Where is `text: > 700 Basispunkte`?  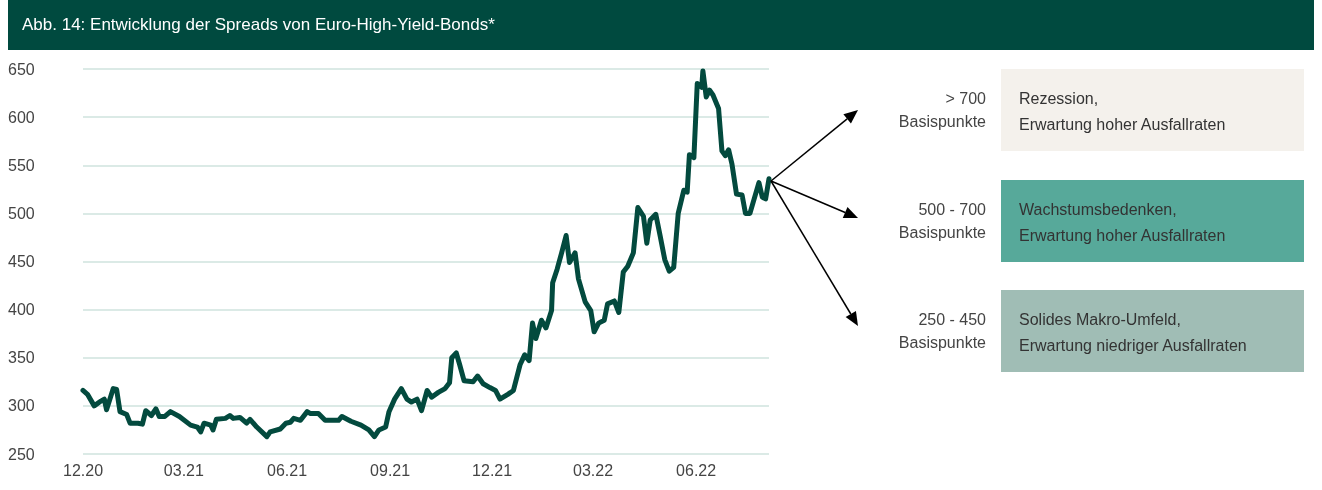
text: > 700 Basispunkte is located at coordinates (941, 110).